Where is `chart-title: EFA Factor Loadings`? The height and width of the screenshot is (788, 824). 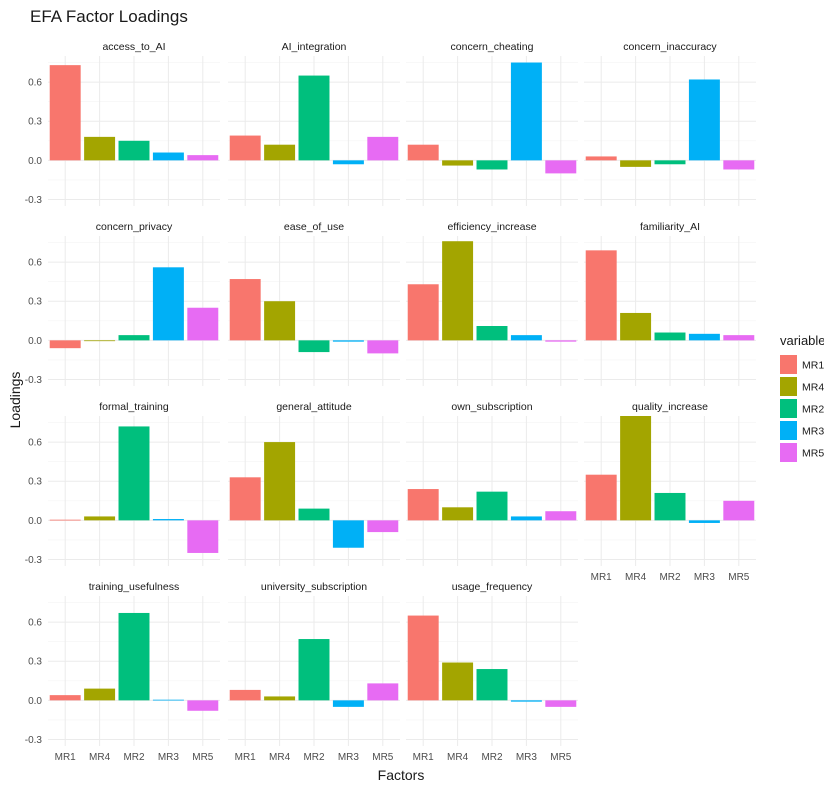 chart-title: EFA Factor Loadings is located at coordinates (109, 16).